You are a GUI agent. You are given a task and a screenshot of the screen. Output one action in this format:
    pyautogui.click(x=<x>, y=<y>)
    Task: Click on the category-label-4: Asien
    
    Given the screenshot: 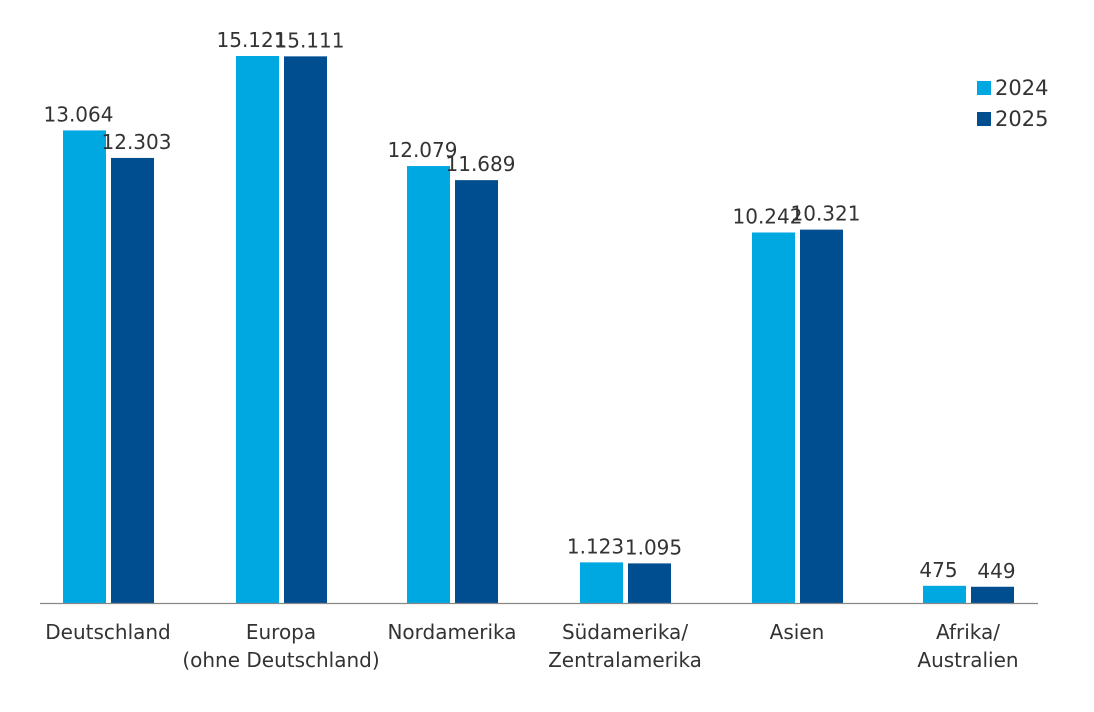 What is the action you would take?
    pyautogui.click(x=797, y=632)
    